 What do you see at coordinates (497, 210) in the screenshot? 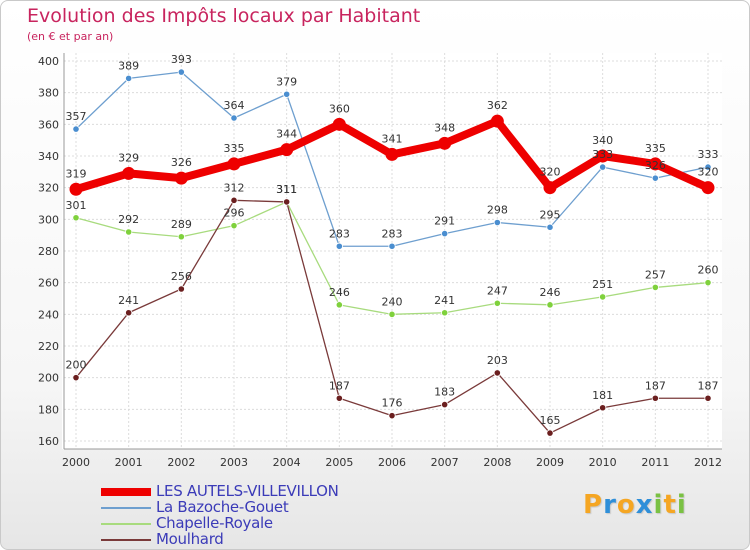
I see `data-label: 298` at bounding box center [497, 210].